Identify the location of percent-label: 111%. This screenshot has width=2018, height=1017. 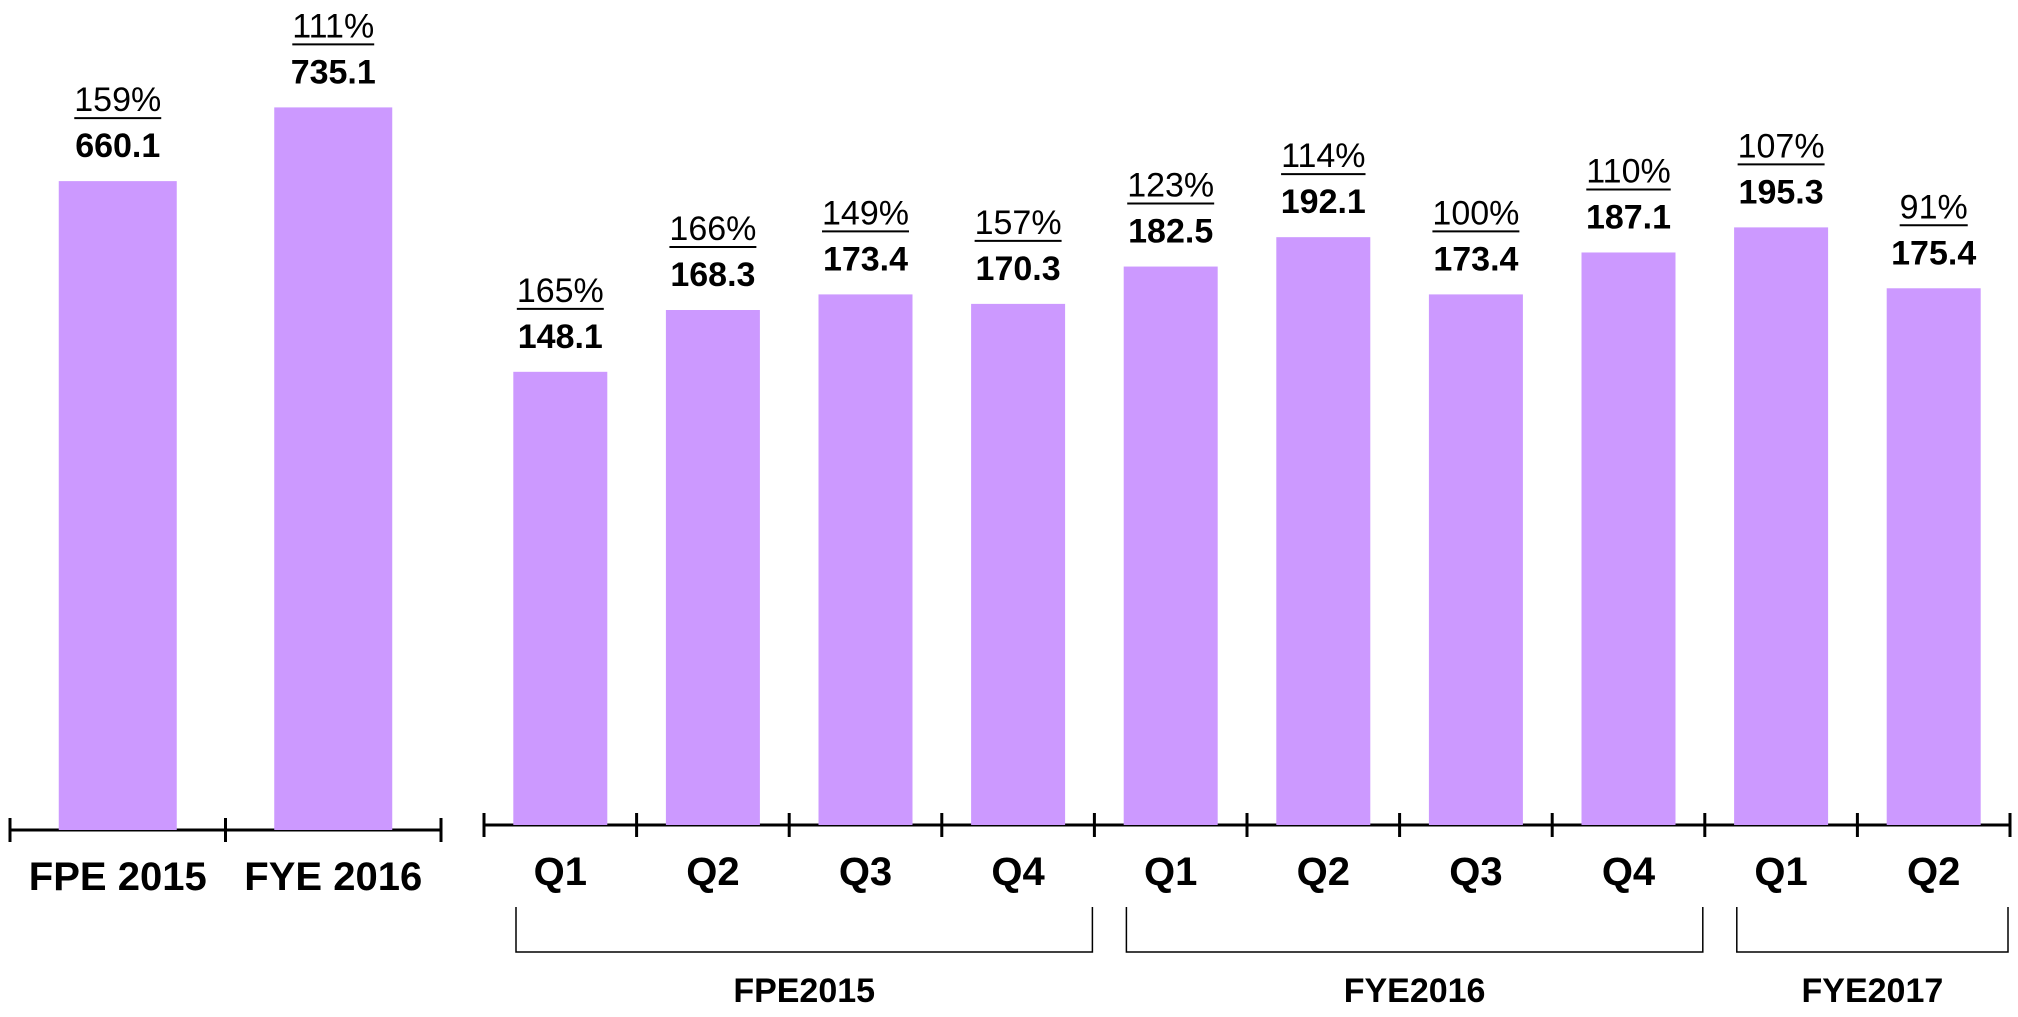
(333, 26).